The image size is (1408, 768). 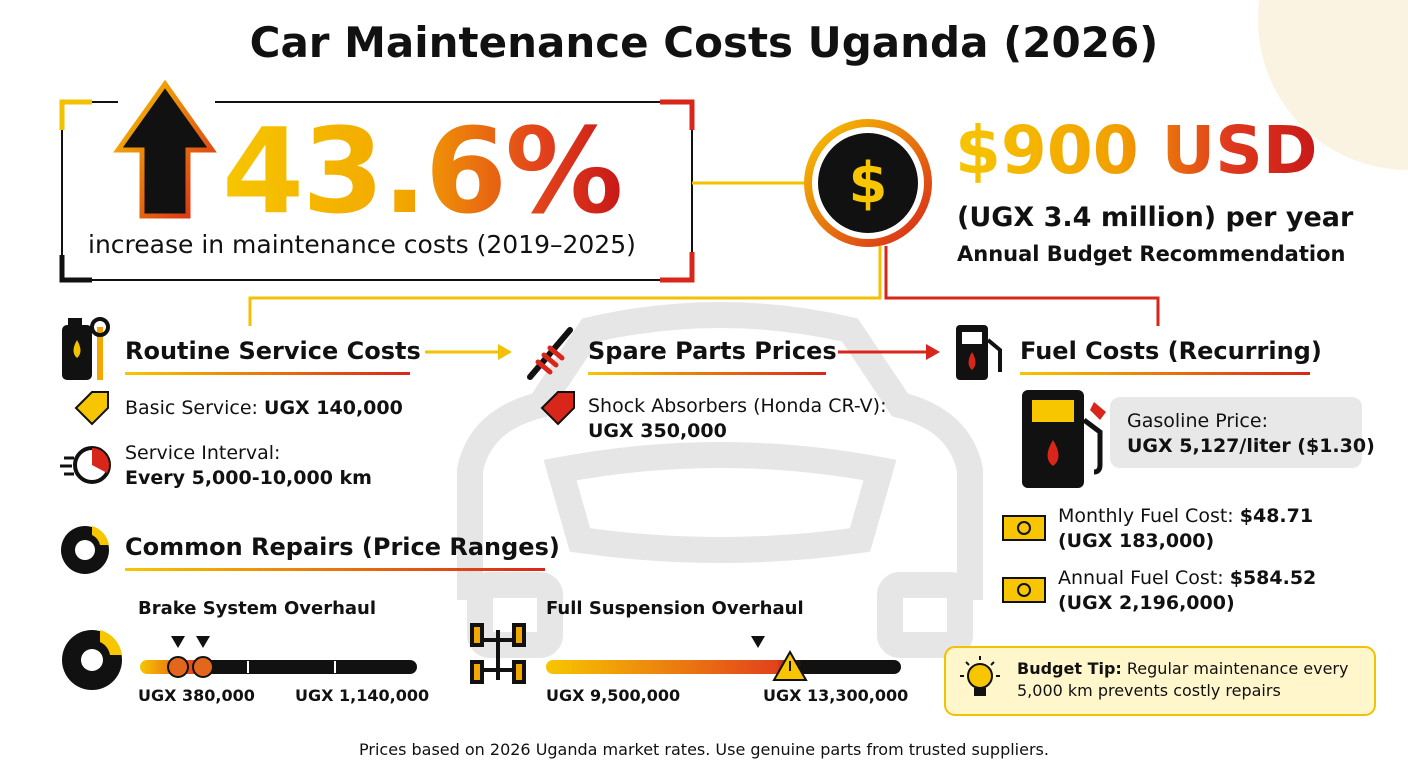 I want to click on range-low: UGX 9,500,000, so click(x=613, y=695).